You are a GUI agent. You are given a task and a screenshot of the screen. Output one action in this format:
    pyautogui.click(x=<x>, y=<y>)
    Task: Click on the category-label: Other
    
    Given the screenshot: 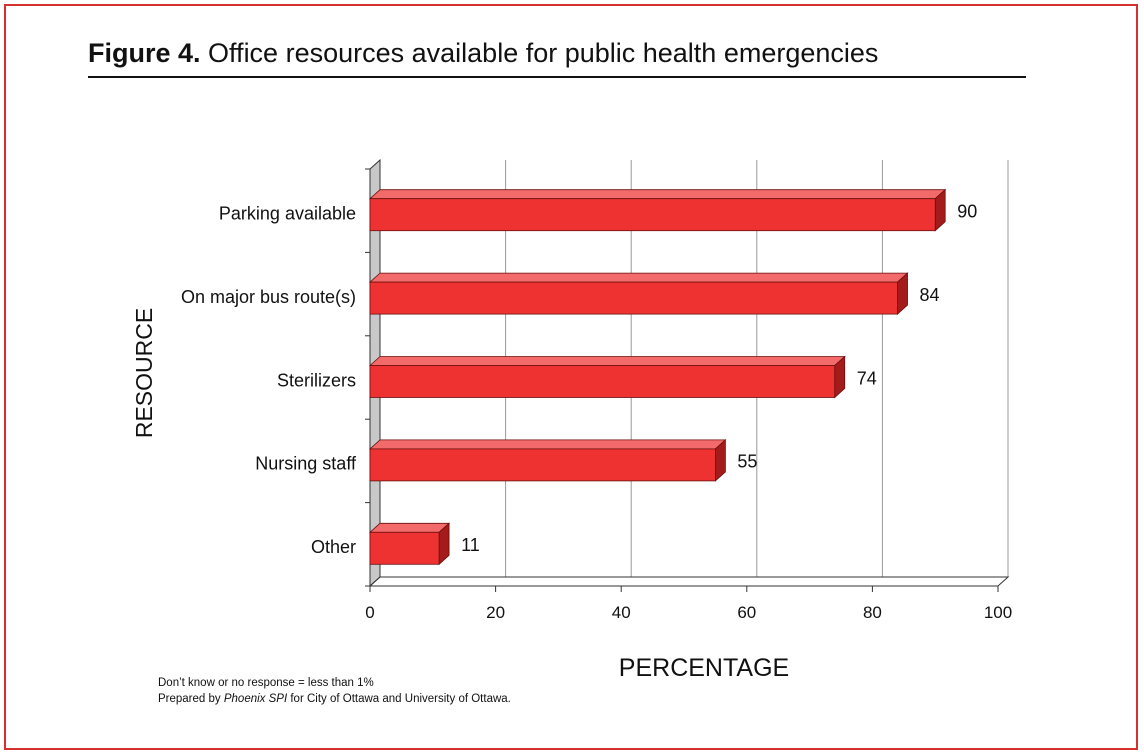 What is the action you would take?
    pyautogui.click(x=333, y=547)
    